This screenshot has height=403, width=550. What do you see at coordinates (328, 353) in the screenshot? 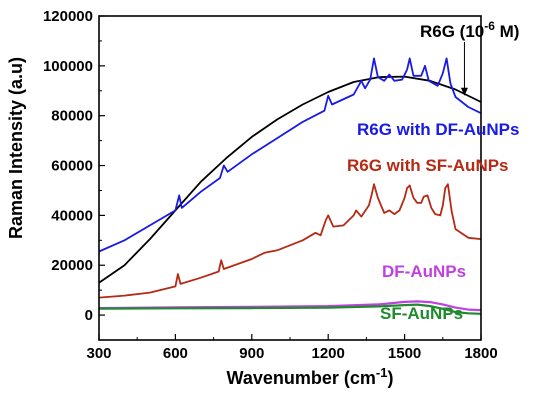
I see `x-tick-label: 1200` at bounding box center [328, 353].